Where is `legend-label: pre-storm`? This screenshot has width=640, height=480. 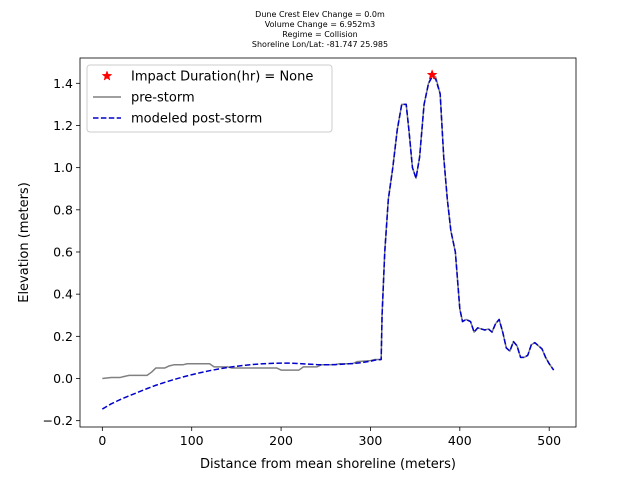
legend-label: pre-storm is located at coordinates (163, 98).